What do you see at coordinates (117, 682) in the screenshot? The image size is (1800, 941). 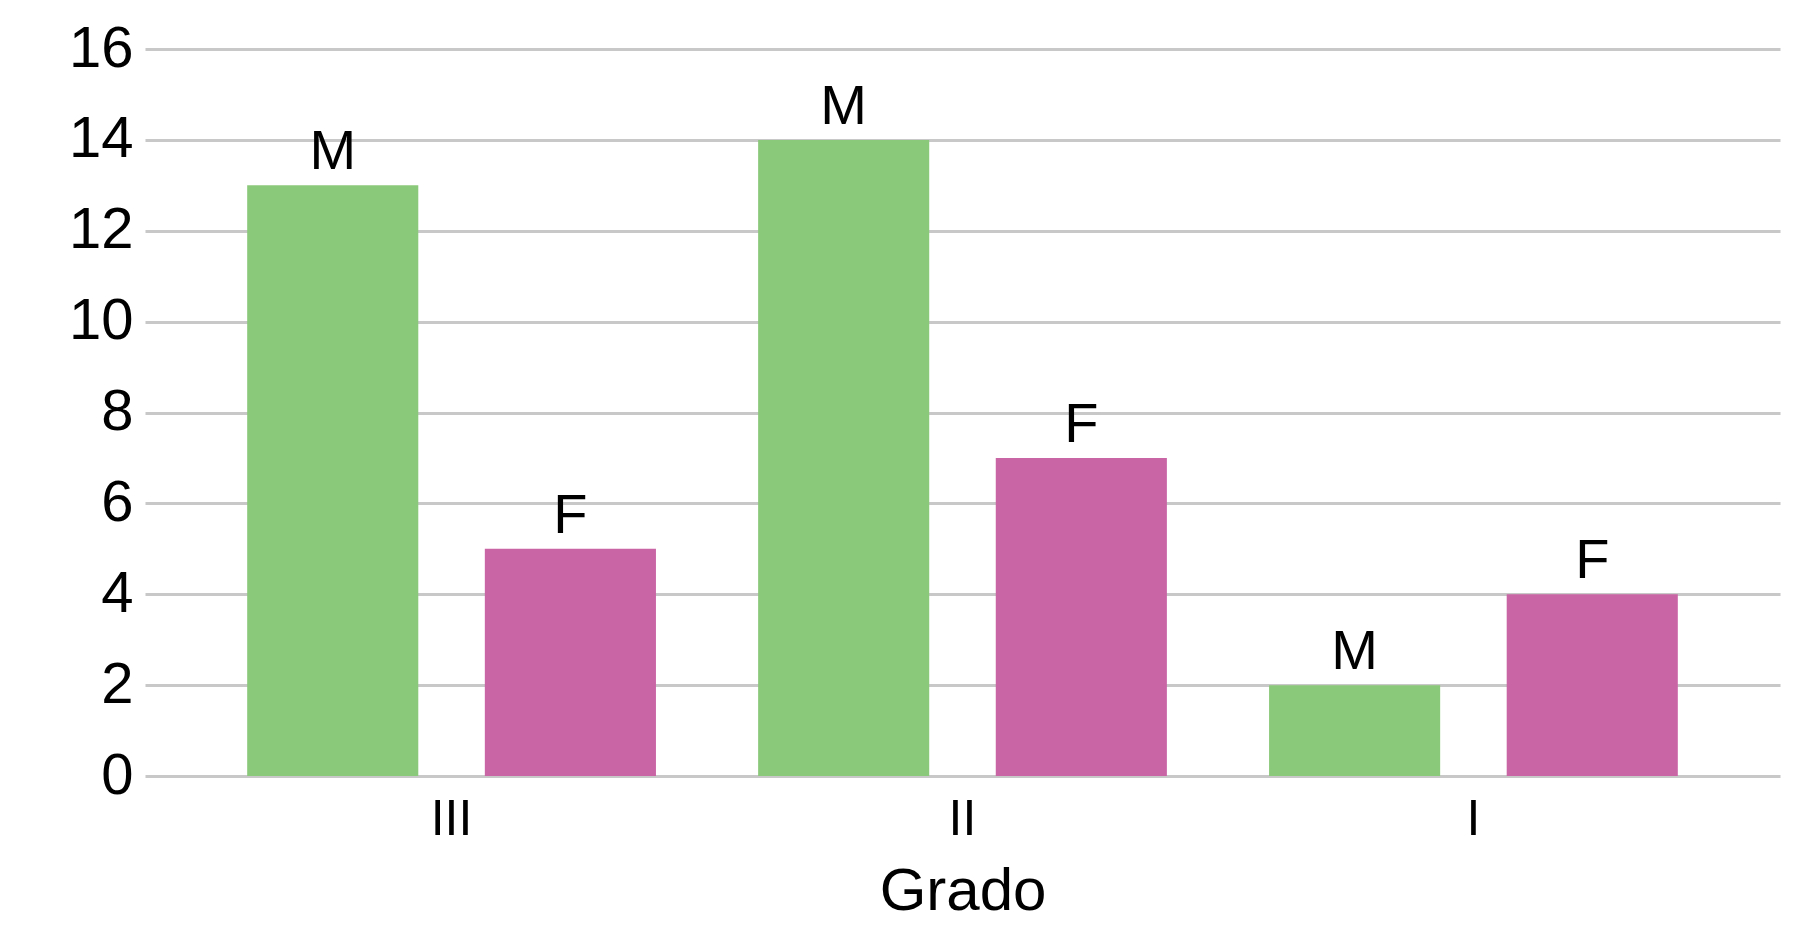 I see `y-tick-label: 2` at bounding box center [117, 682].